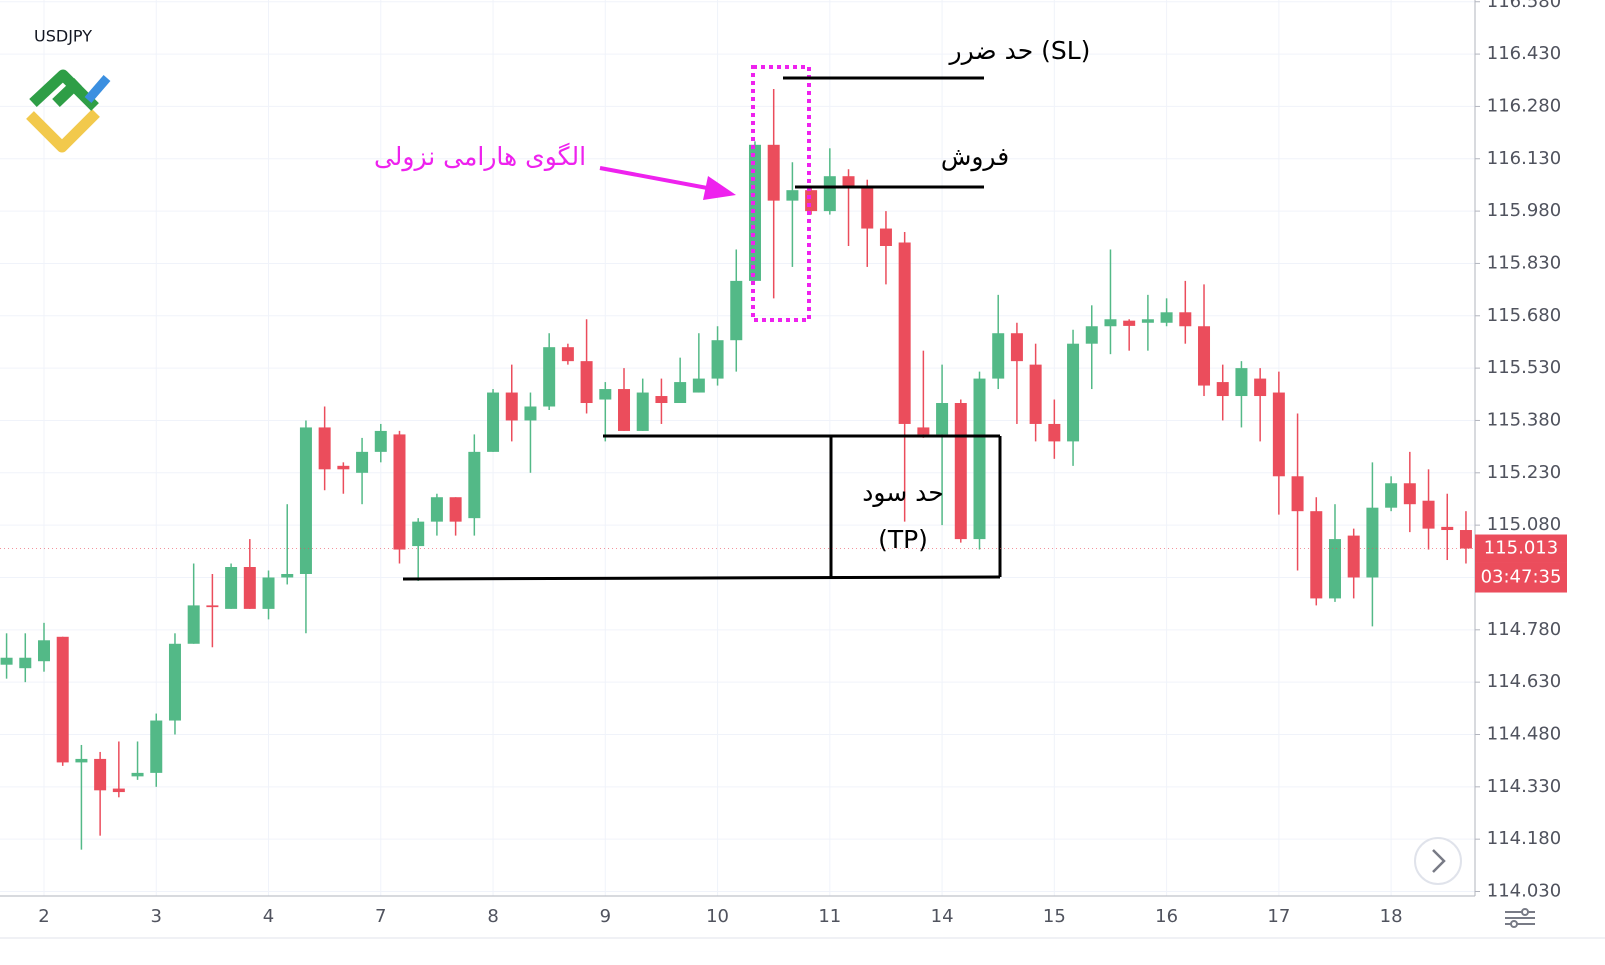  What do you see at coordinates (97, 89) in the screenshot?
I see `logo-blue` at bounding box center [97, 89].